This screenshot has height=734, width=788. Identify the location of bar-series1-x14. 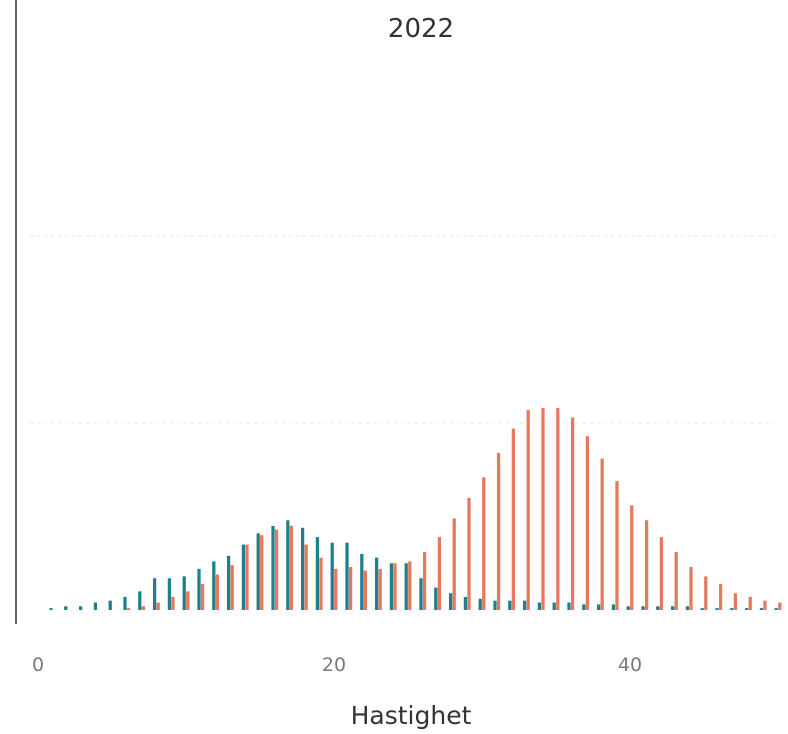
(243, 577).